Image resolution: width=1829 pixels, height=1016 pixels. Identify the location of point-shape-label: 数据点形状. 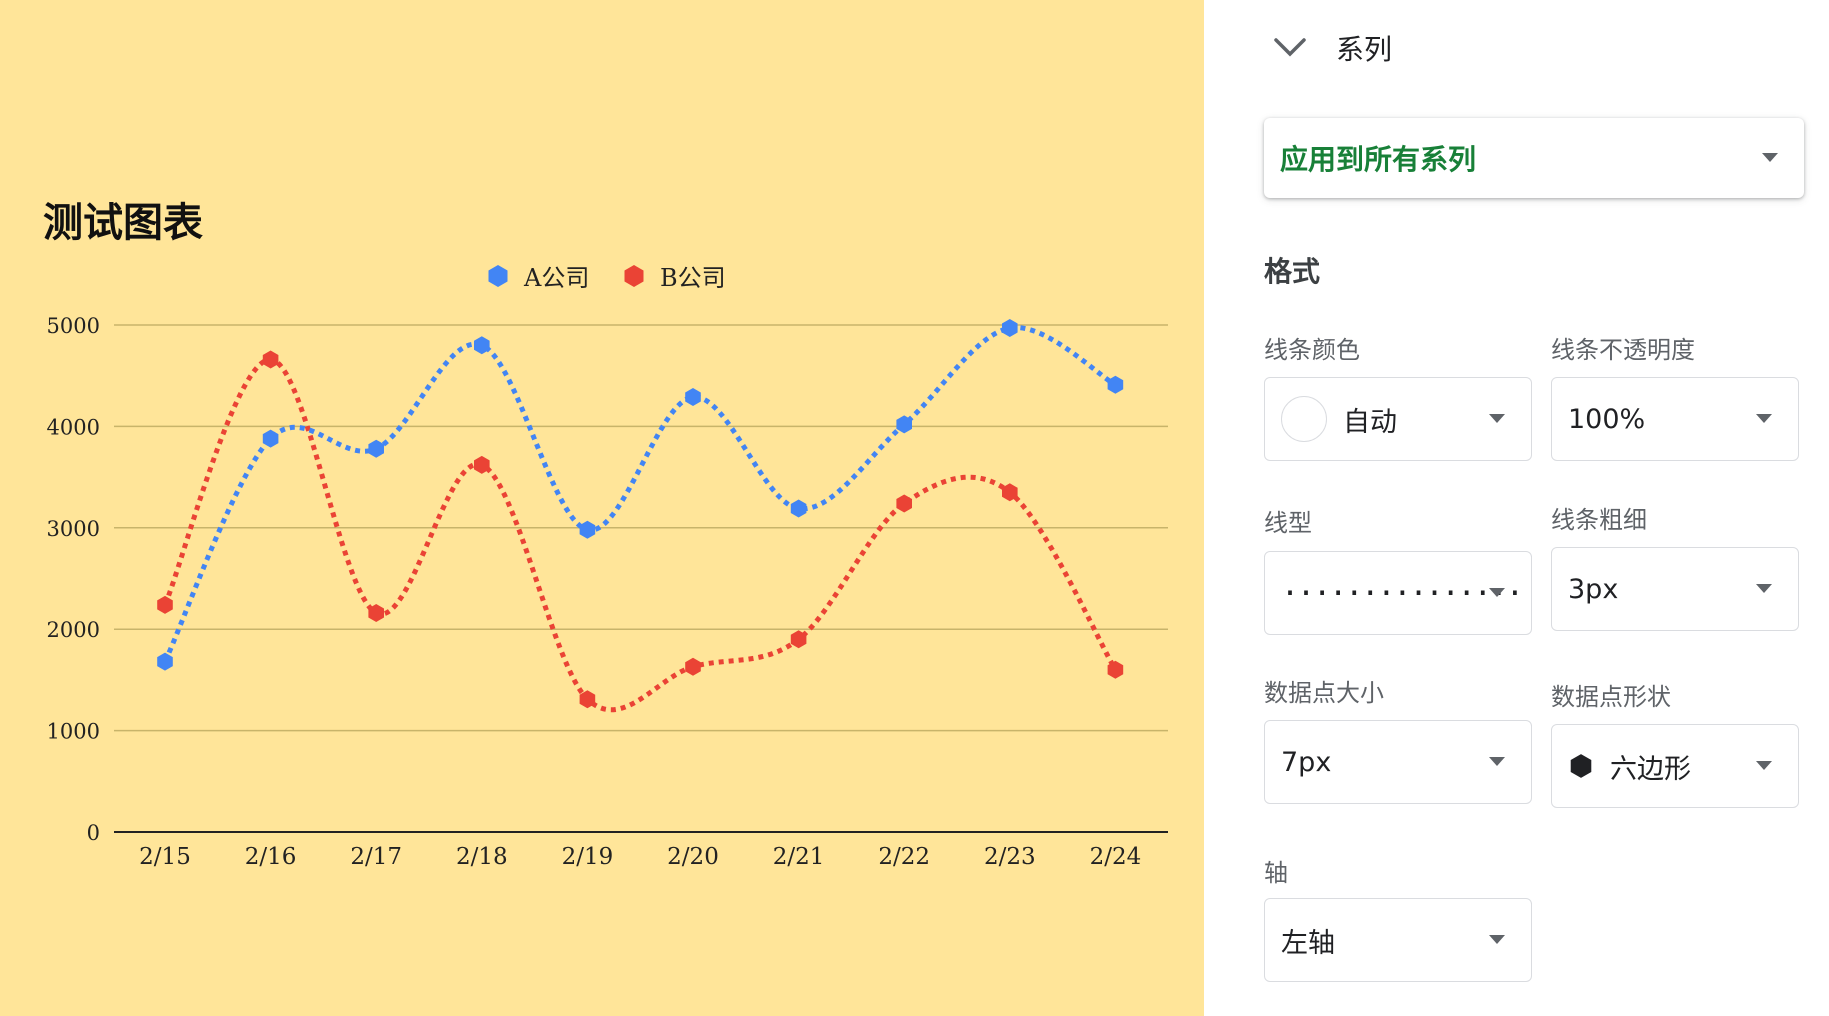
(1611, 697).